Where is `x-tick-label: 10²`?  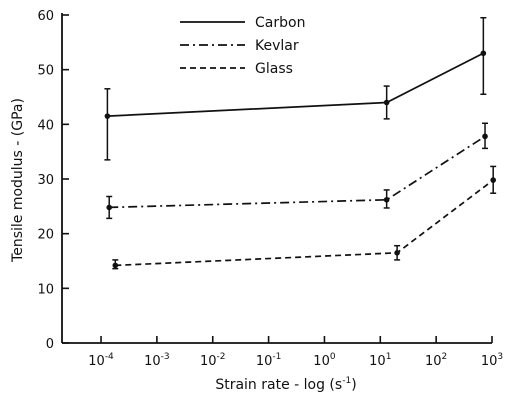 x-tick-label: 10² is located at coordinates (436, 360).